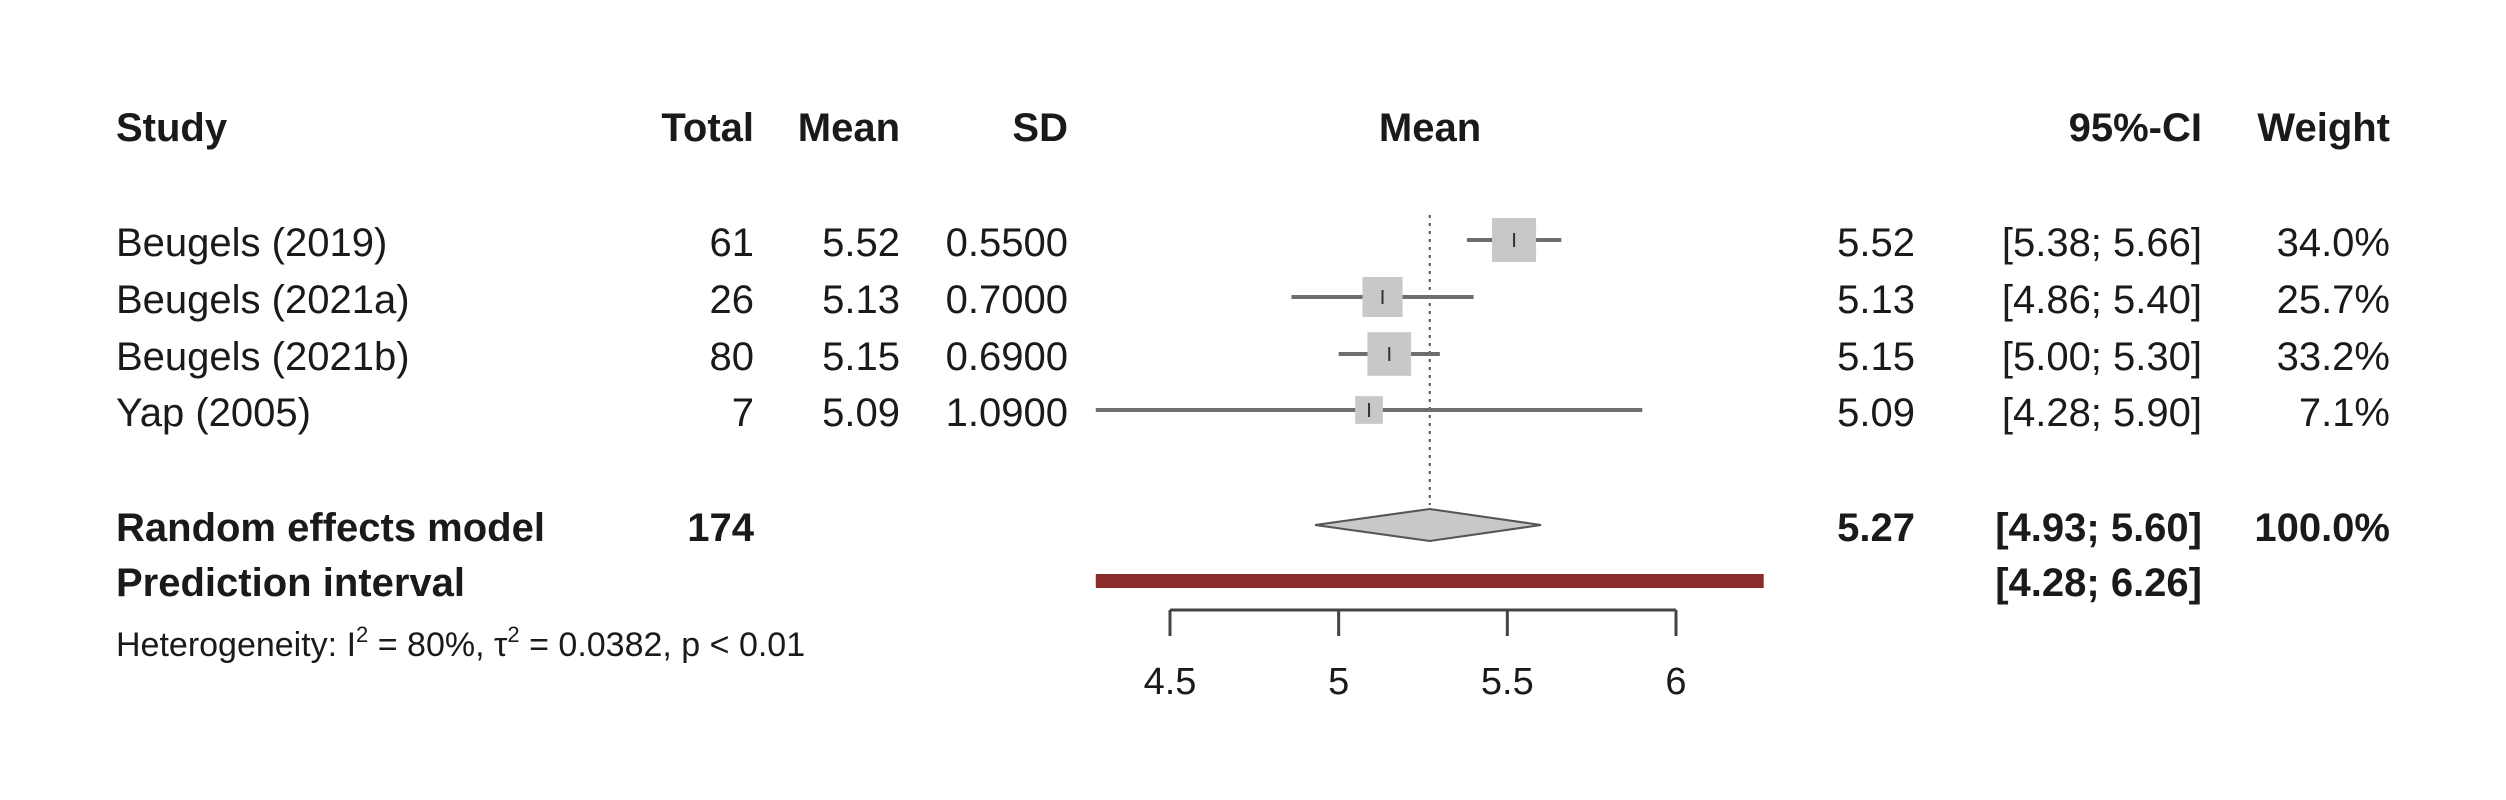 This screenshot has height=800, width=2506. I want to click on header-weight: Weight, so click(2323, 128).